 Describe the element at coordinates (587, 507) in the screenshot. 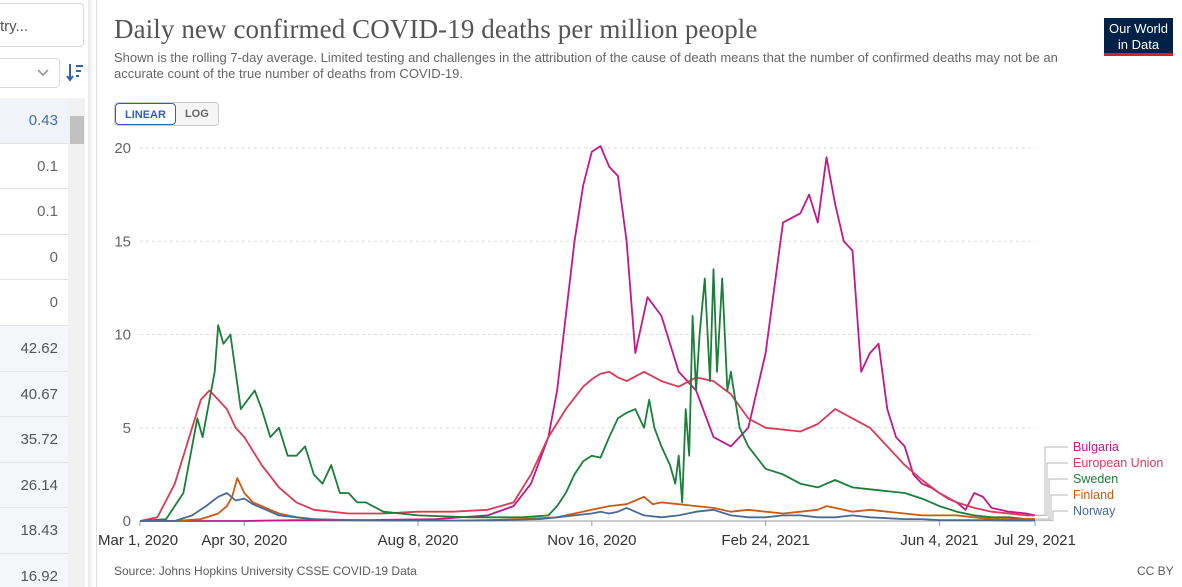

I see `series-line-norway` at that location.